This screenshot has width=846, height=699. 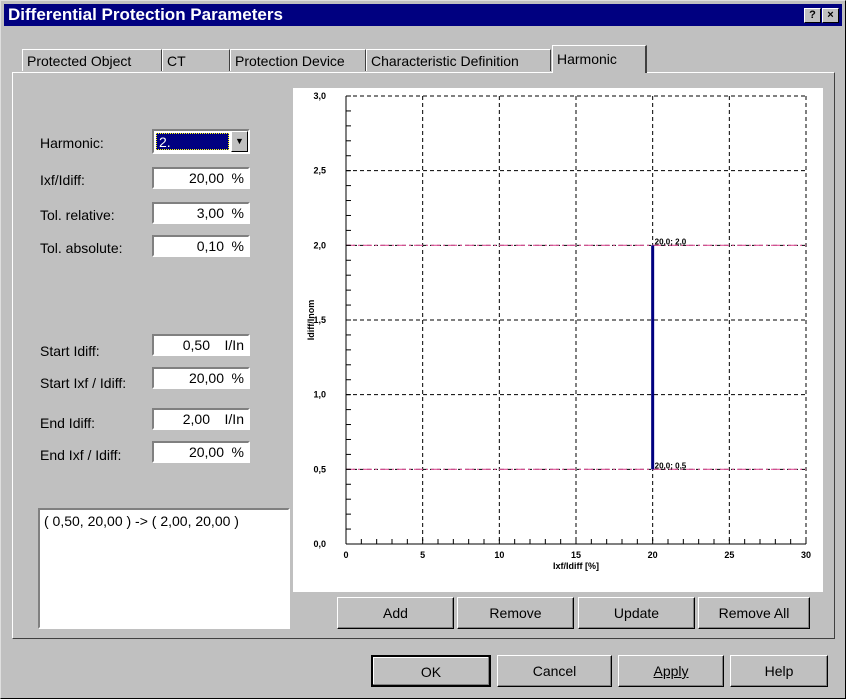 What do you see at coordinates (81, 248) in the screenshot?
I see `tol-absolute-label: Tol. absolute:` at bounding box center [81, 248].